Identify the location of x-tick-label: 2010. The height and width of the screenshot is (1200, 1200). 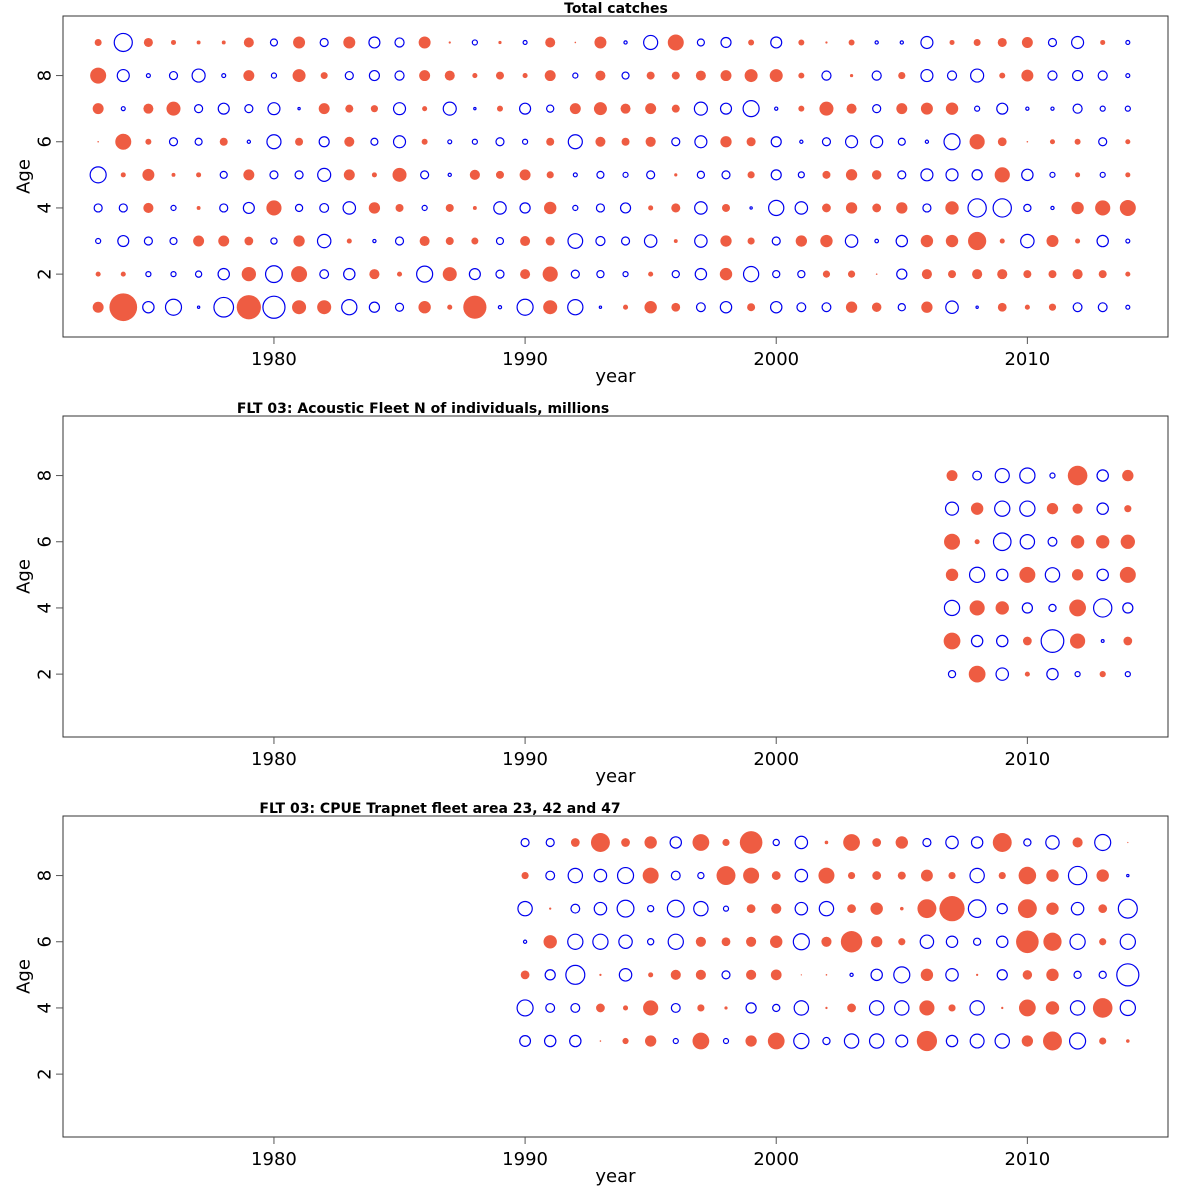
(1027, 759).